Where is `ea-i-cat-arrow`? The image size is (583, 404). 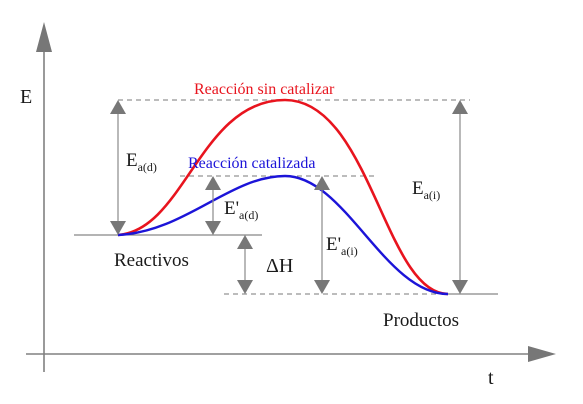 ea-i-cat-arrow is located at coordinates (322, 235).